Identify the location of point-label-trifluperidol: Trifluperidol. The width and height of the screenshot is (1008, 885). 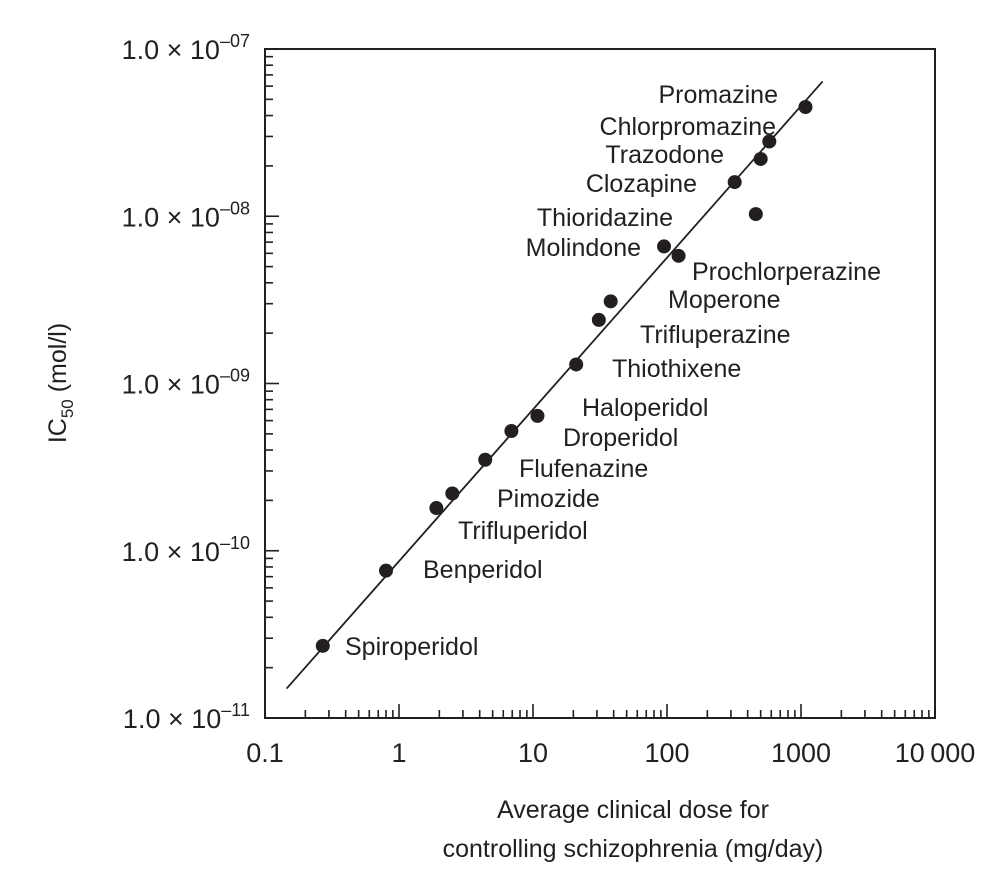
(523, 531).